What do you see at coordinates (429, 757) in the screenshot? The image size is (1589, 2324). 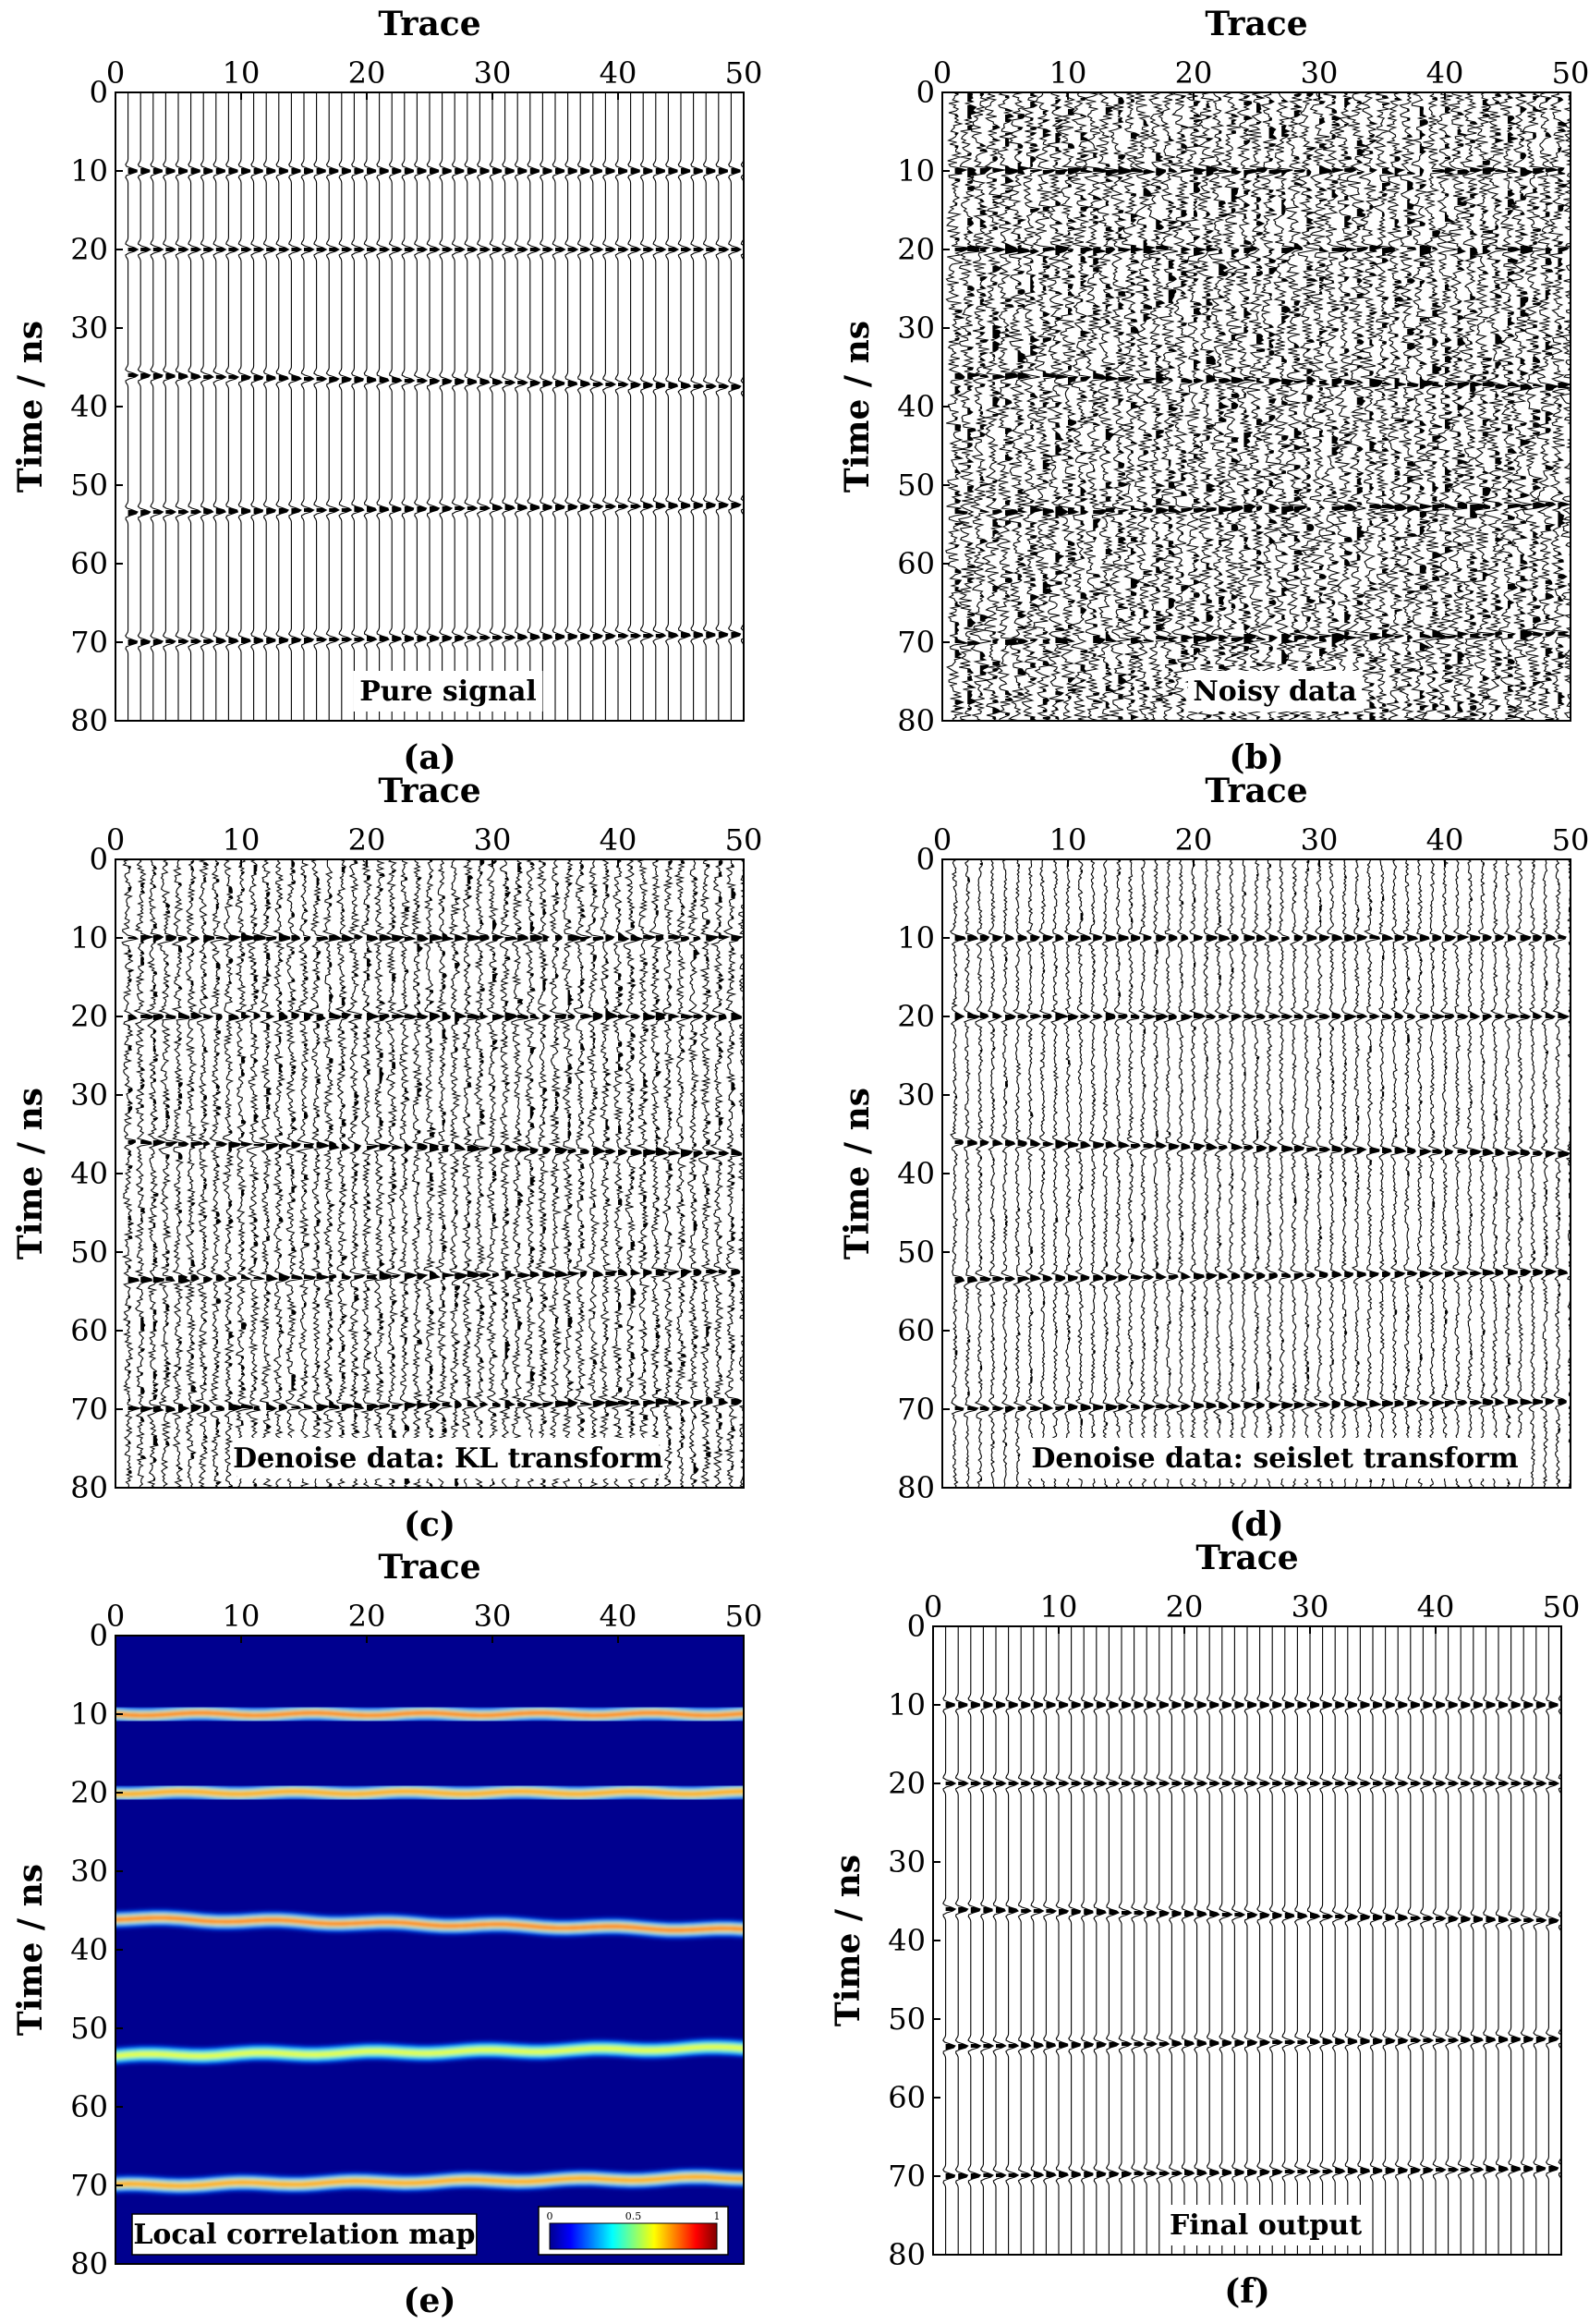 I see `panel-letter: (a)` at bounding box center [429, 757].